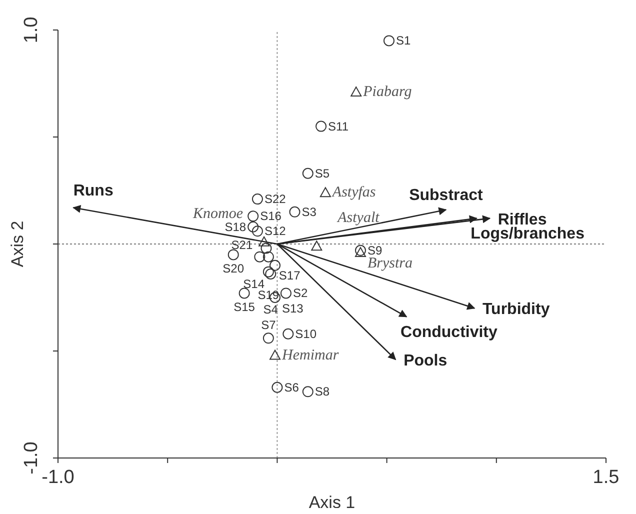  I want to click on annotation: Hemimar, so click(310, 355).